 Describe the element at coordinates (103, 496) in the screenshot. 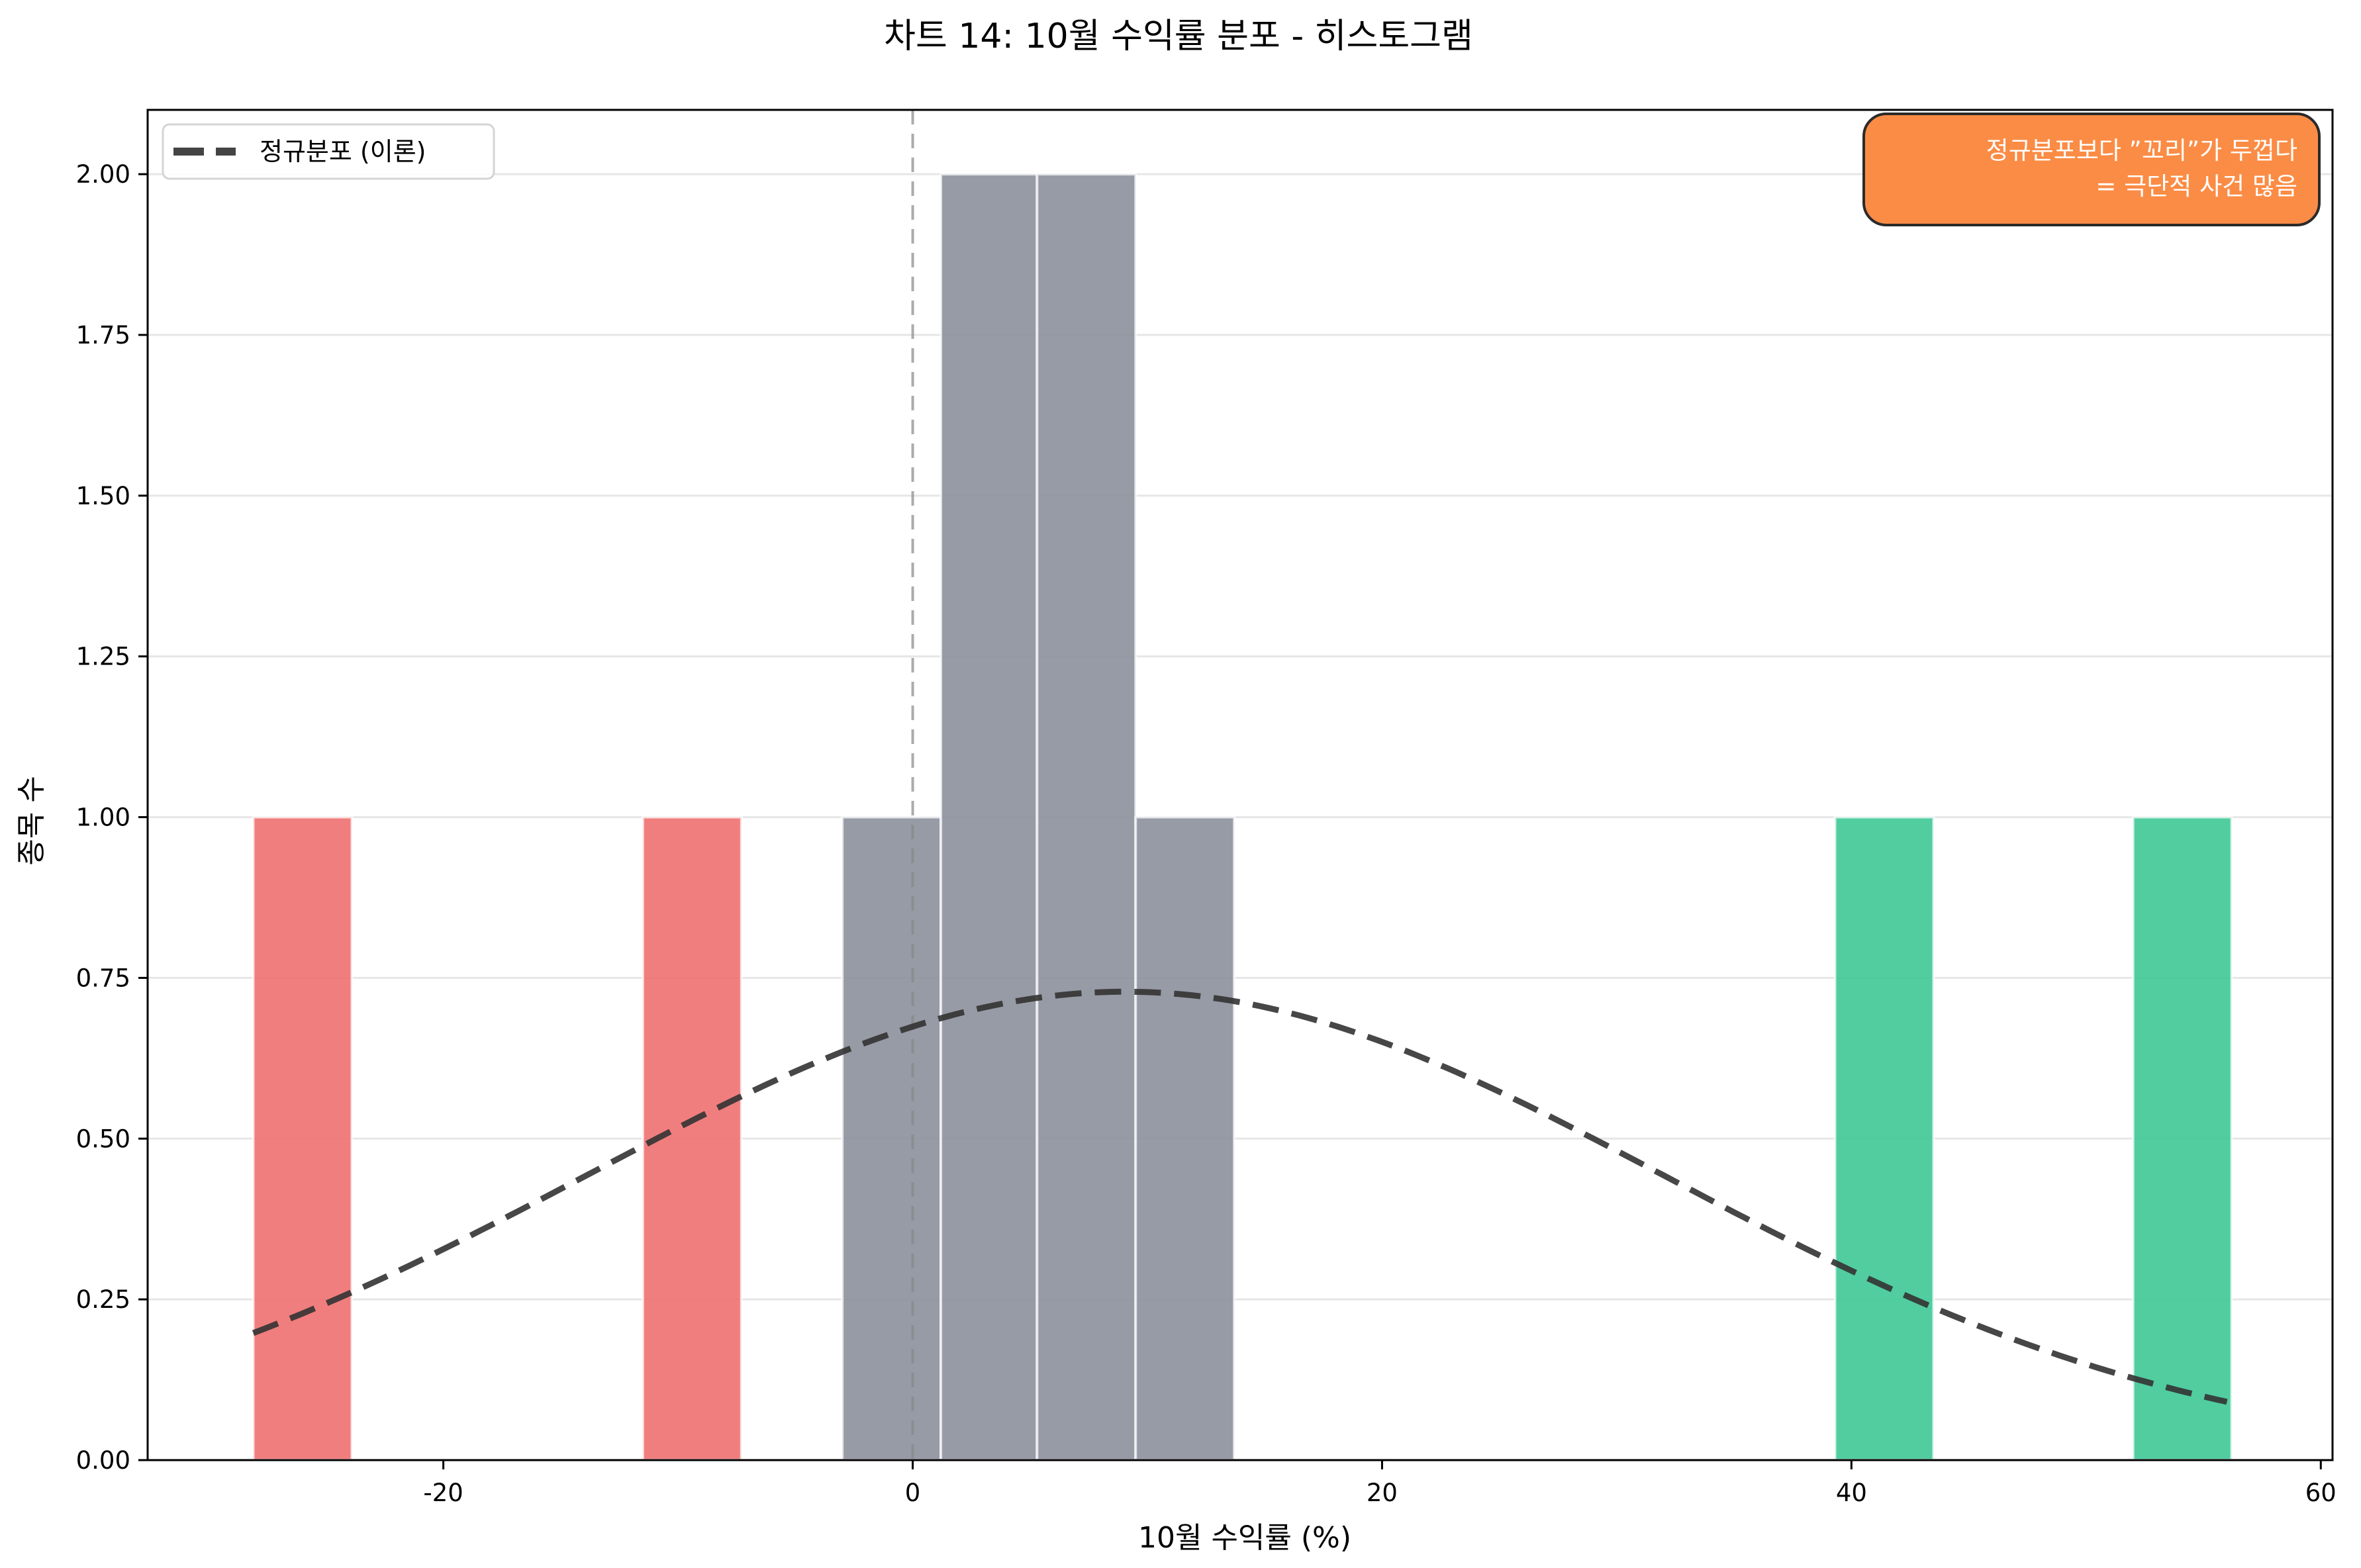

I see `y-tick-label: 1.50` at that location.